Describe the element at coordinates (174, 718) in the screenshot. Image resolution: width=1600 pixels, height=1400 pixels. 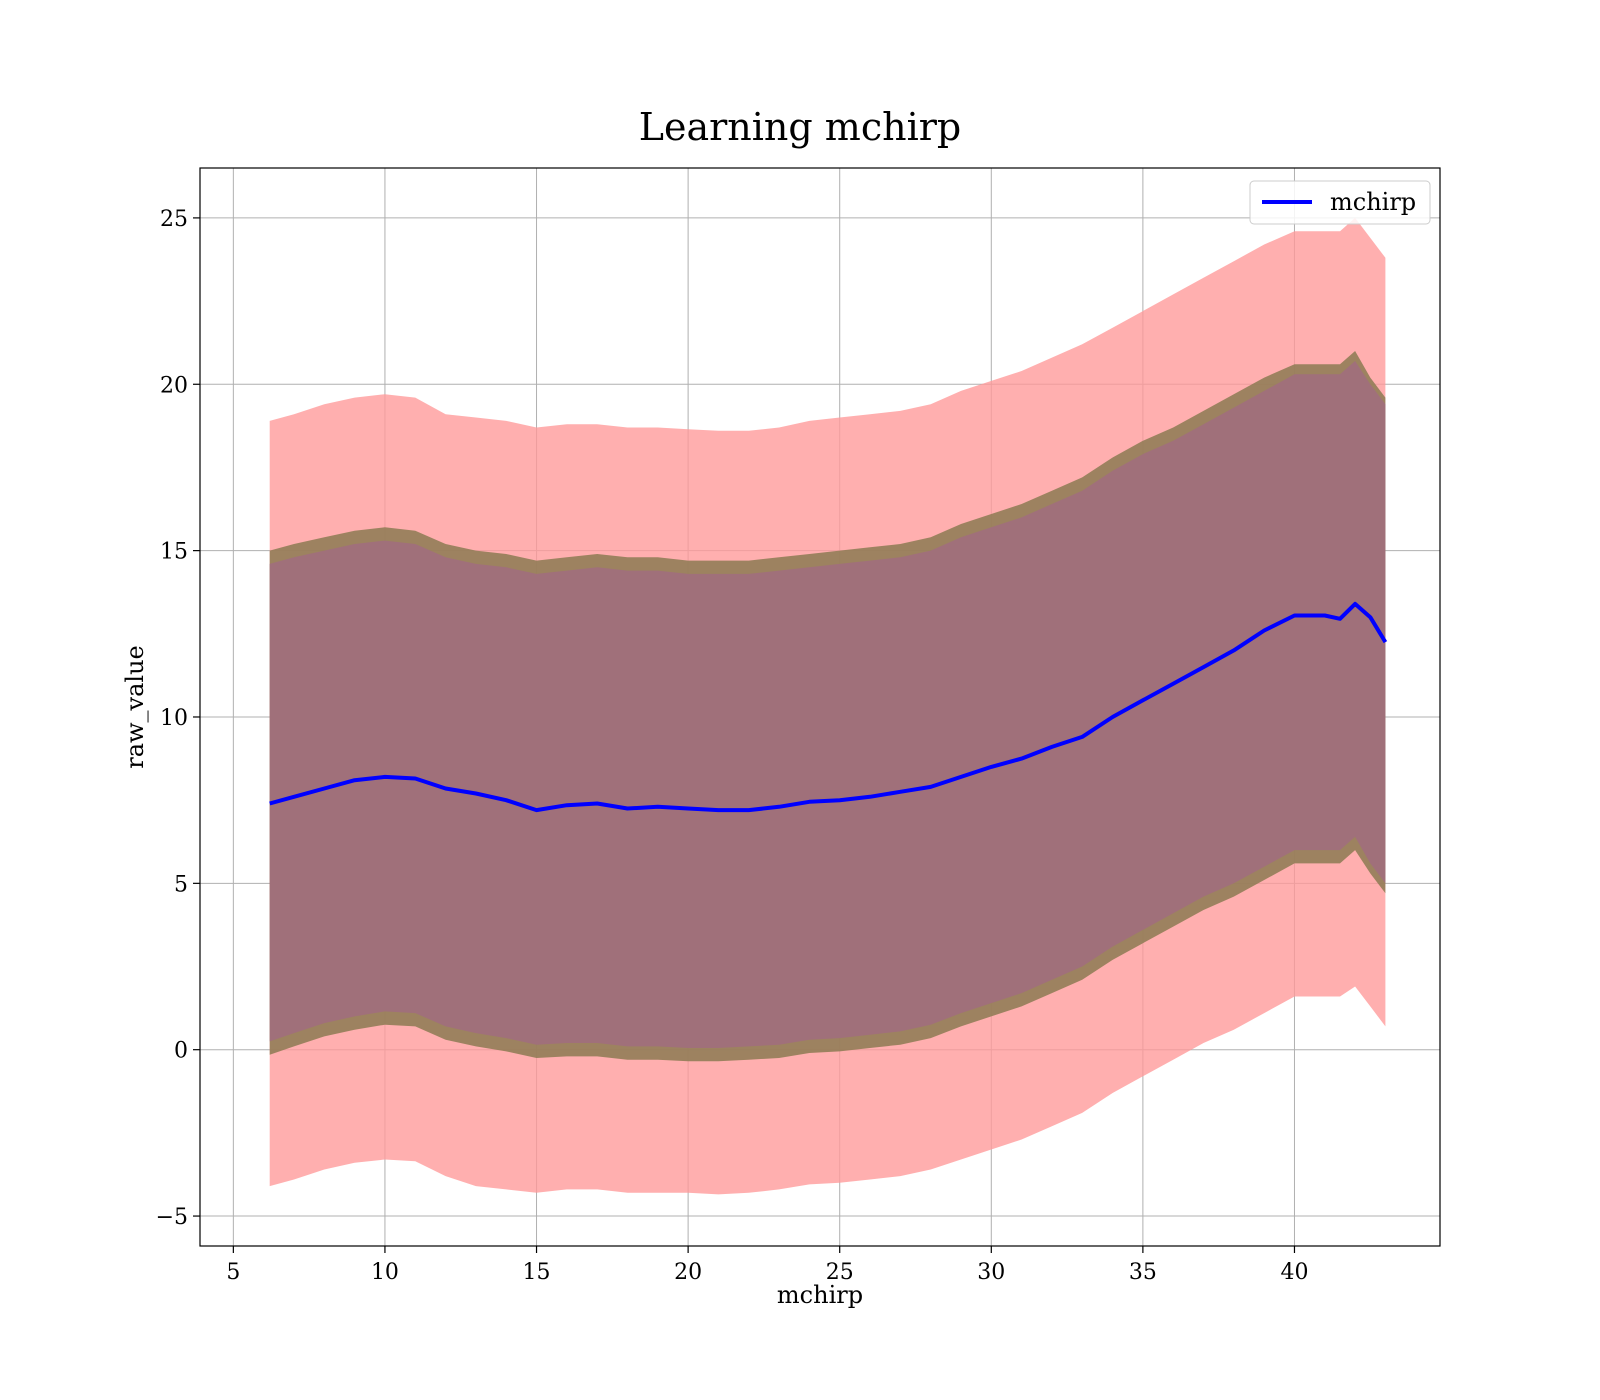
I see `y-tick-label-3: 10` at that location.